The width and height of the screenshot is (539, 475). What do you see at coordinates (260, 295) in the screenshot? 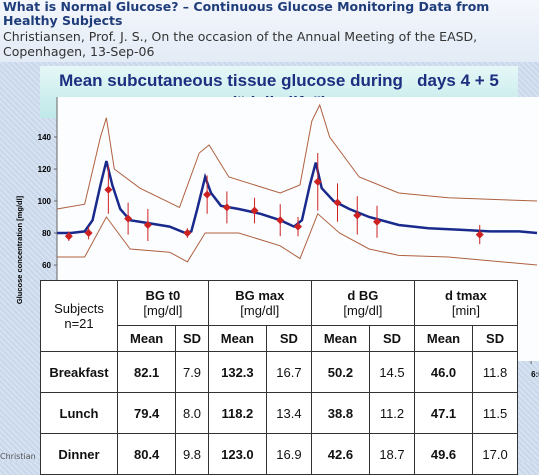
I see `header-text: BG max` at bounding box center [260, 295].